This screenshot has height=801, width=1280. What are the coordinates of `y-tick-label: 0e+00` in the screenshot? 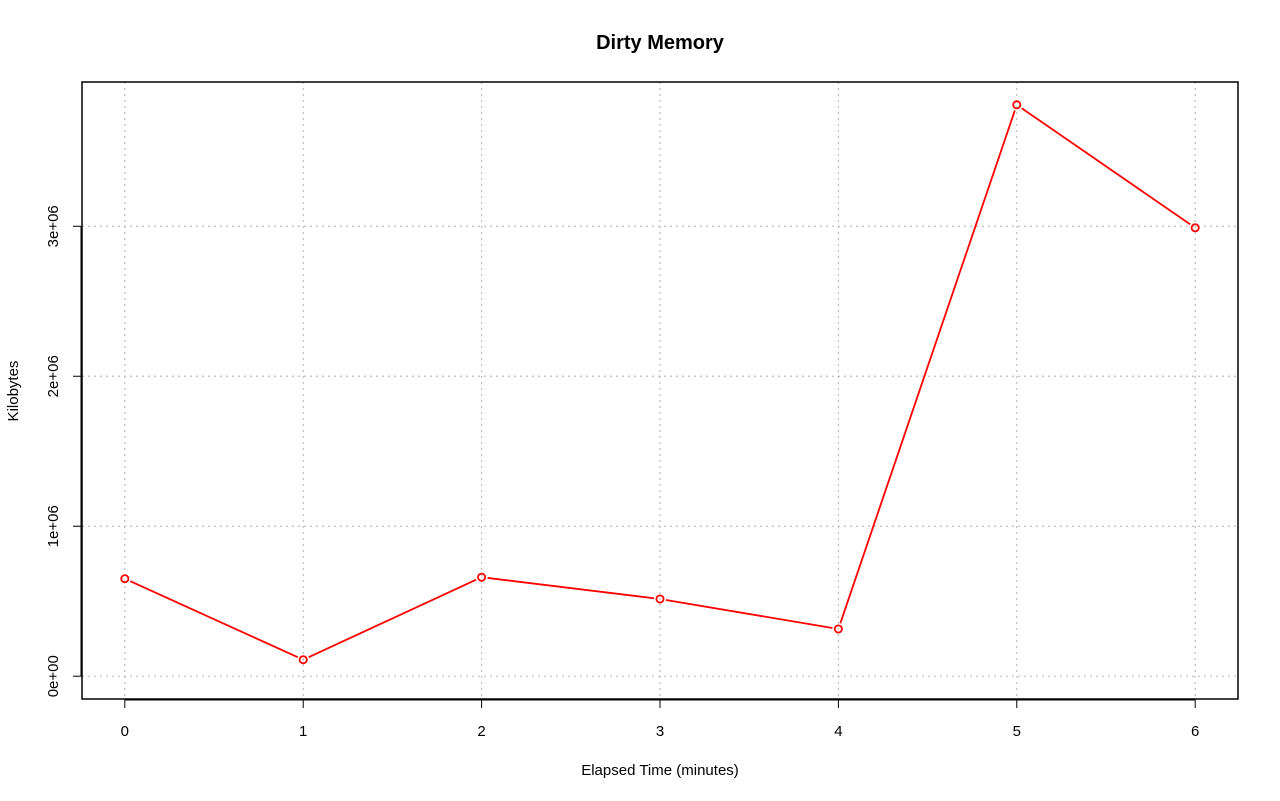 It's located at (53, 676).